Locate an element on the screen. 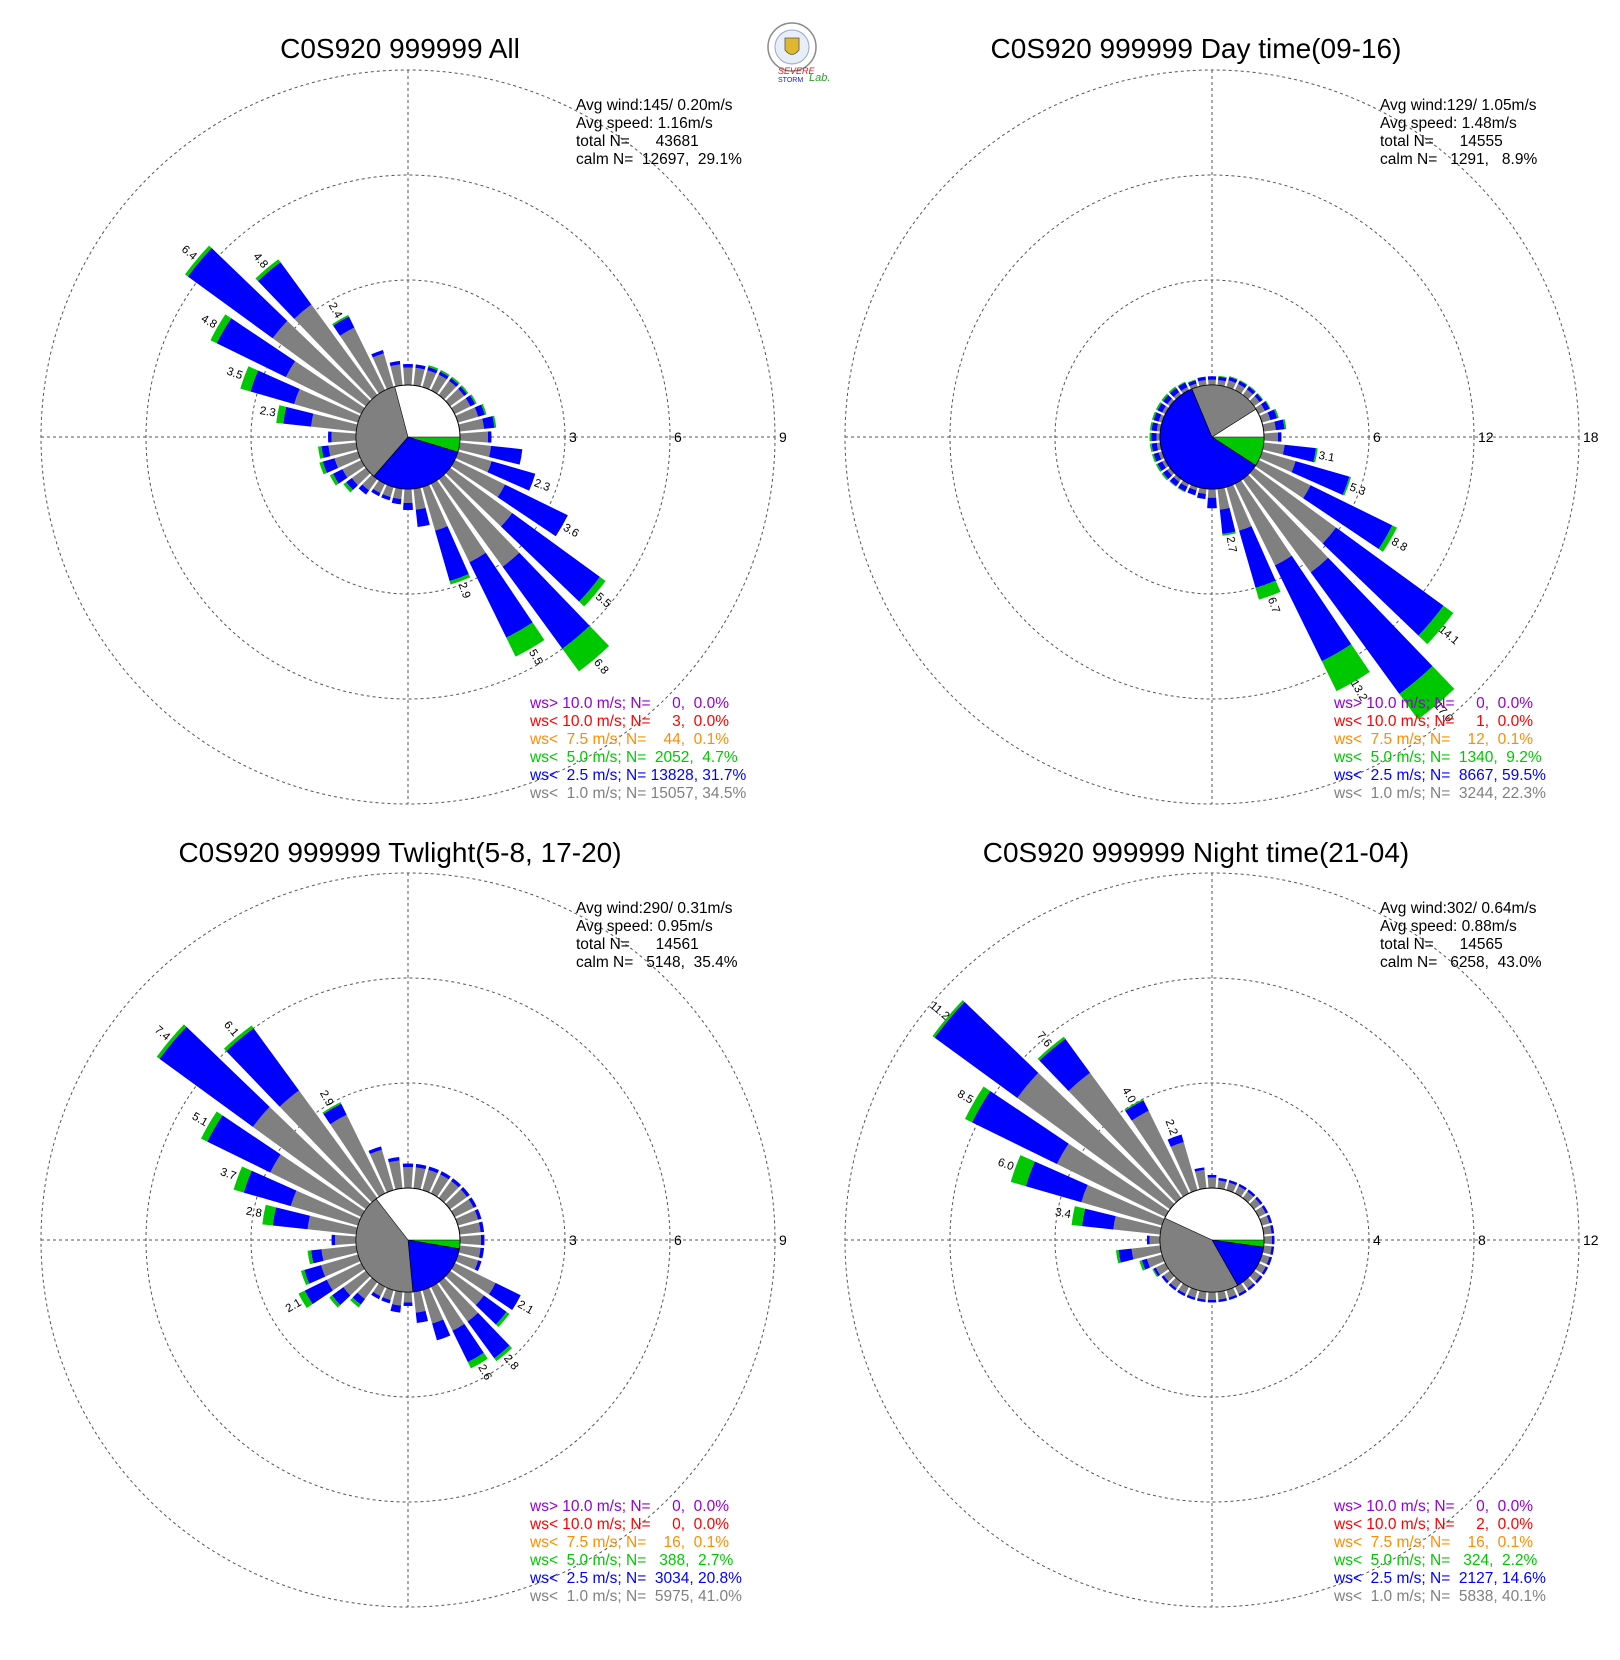 This screenshot has width=1620, height=1660. bar-310-gray is located at coordinates (1171, 402).